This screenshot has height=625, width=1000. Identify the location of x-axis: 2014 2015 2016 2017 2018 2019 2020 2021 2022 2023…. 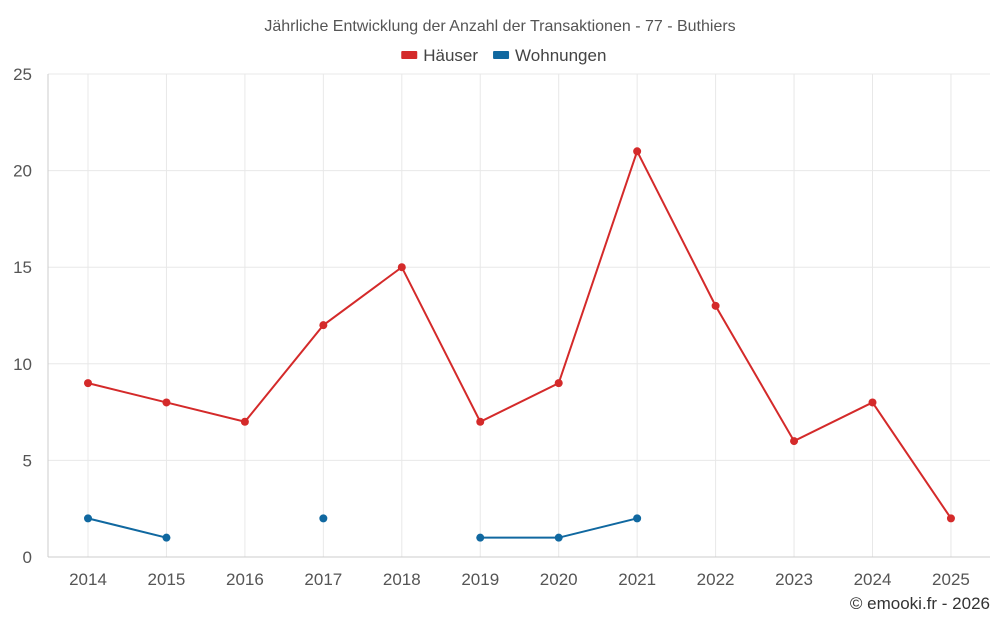
(519, 579).